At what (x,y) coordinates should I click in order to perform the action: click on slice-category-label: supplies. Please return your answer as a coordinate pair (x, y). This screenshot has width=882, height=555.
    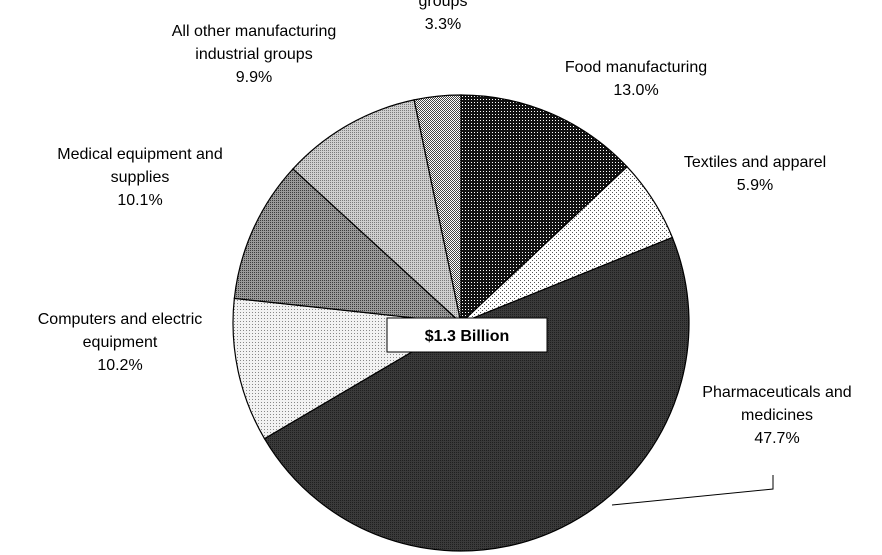
    Looking at the image, I should click on (140, 177).